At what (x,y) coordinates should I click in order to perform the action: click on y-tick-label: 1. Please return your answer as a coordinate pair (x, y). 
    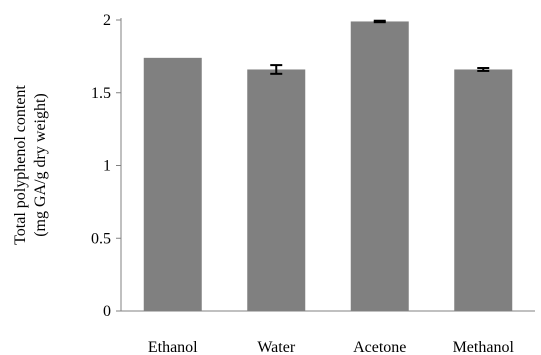
    Looking at the image, I should click on (107, 166).